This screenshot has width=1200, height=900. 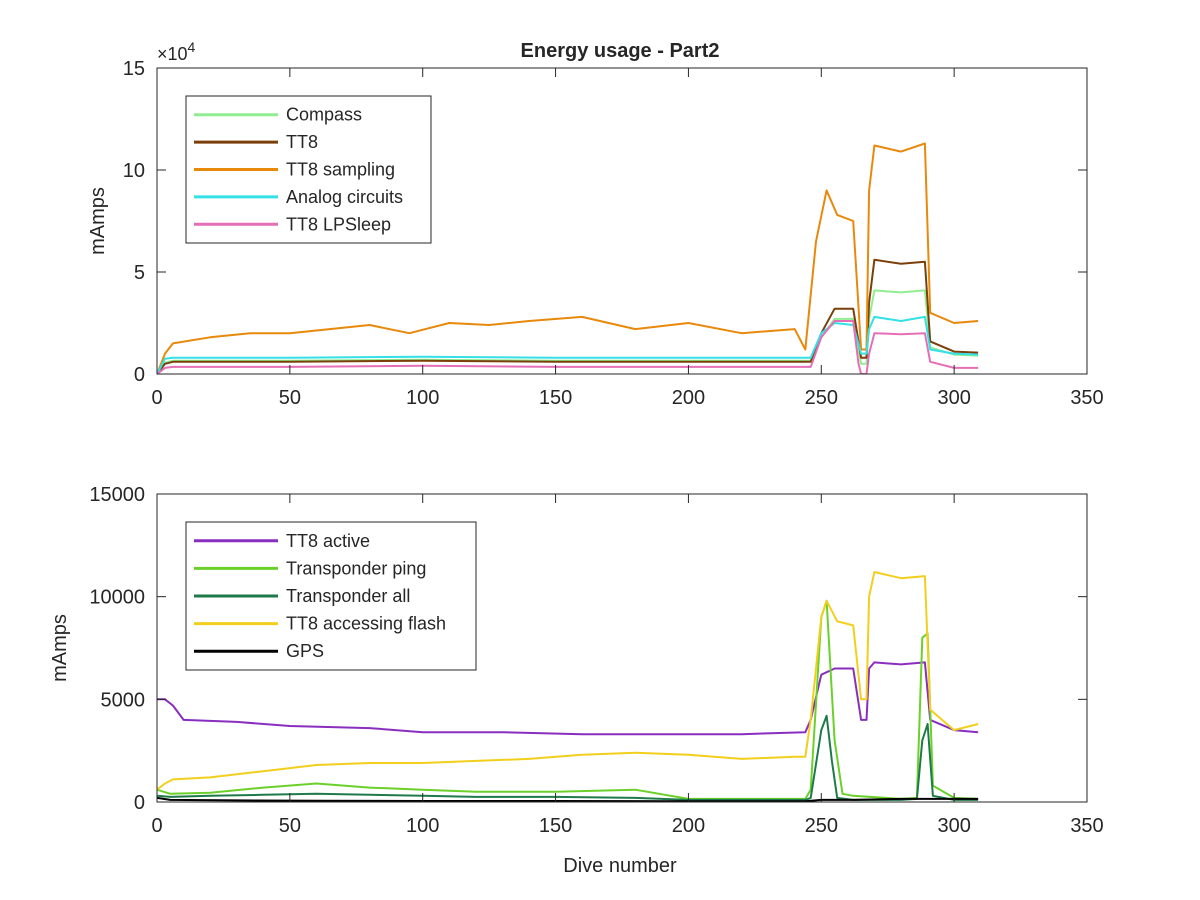 What do you see at coordinates (192, 47) in the screenshot?
I see `y-exponent-power: 4` at bounding box center [192, 47].